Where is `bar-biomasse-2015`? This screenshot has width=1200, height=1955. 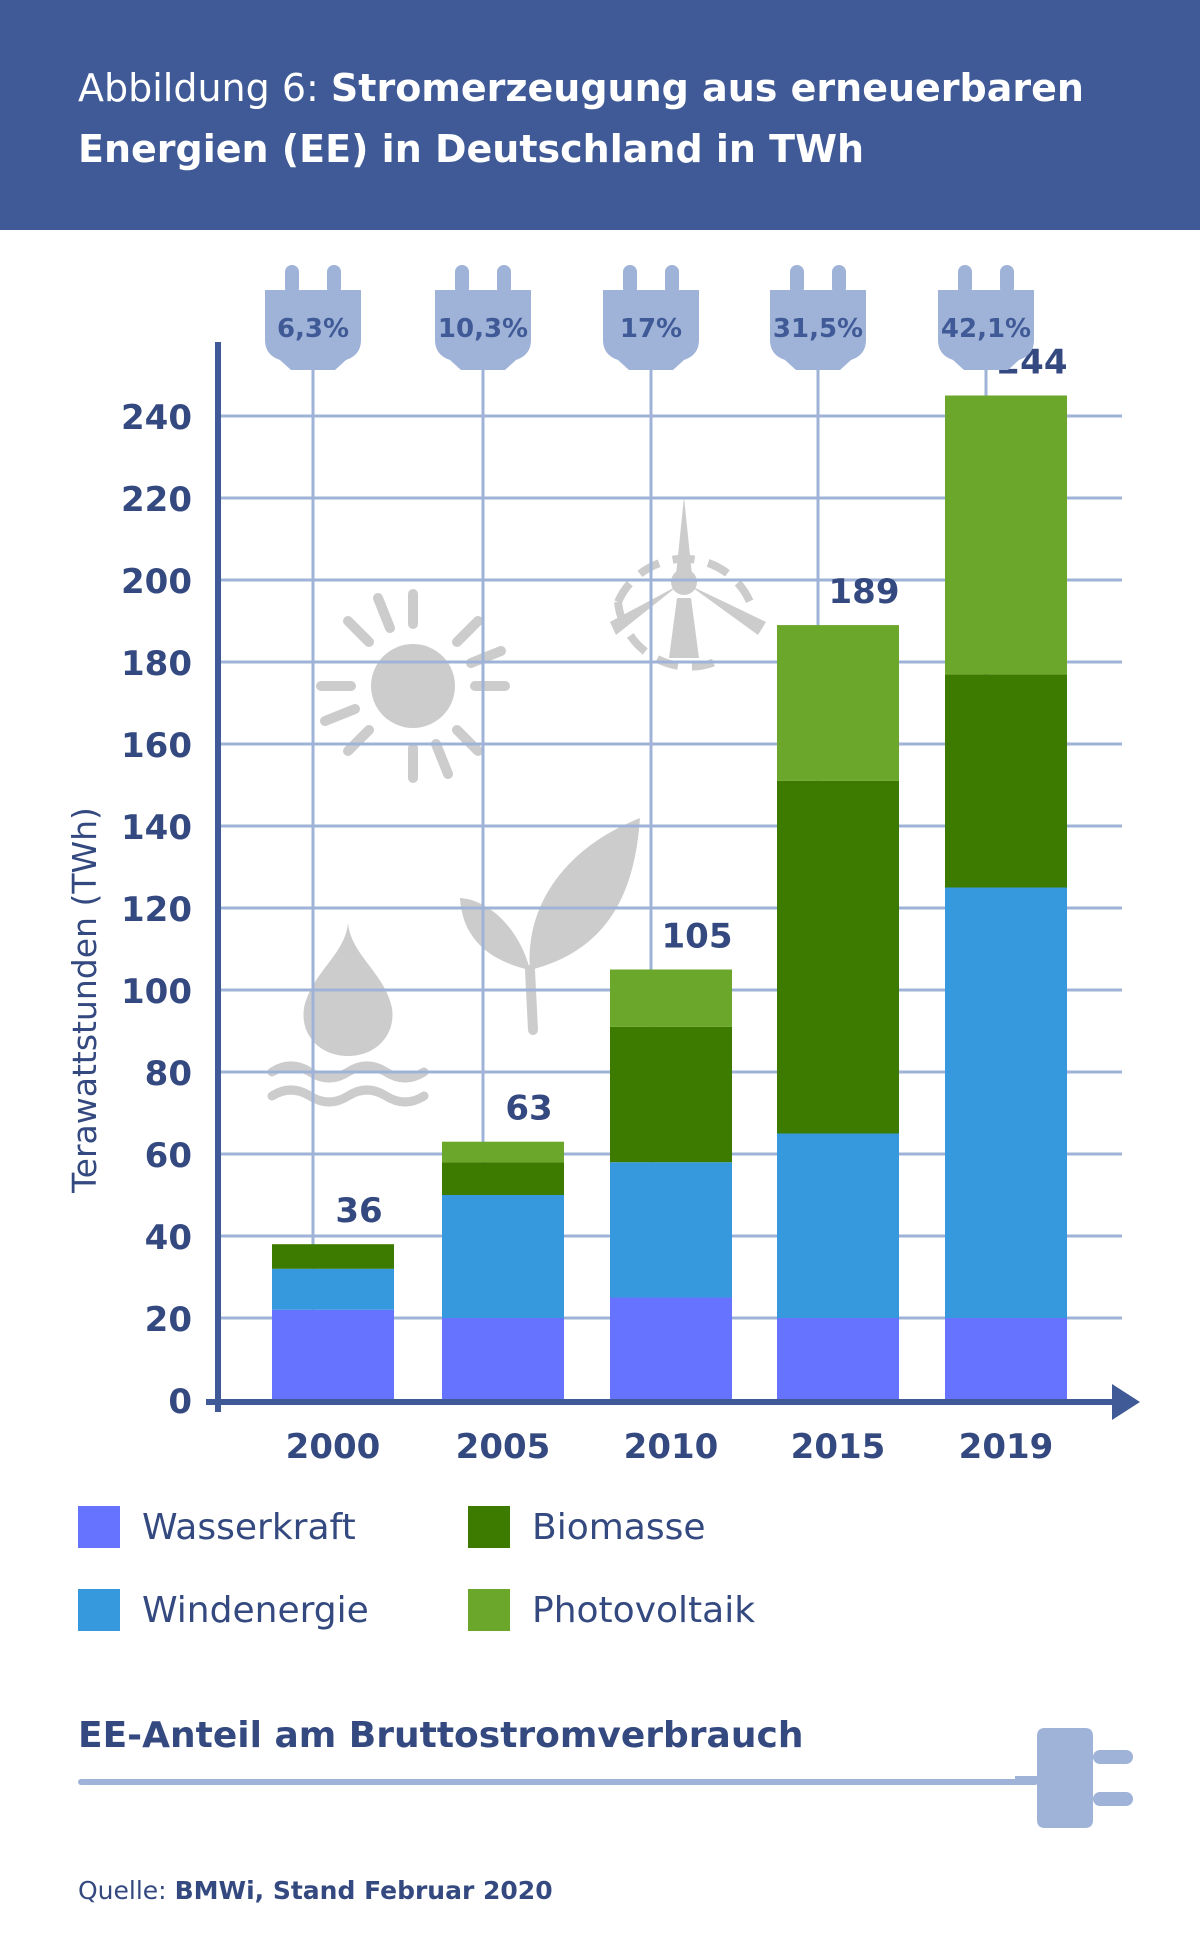 bar-biomasse-2015 is located at coordinates (838, 957).